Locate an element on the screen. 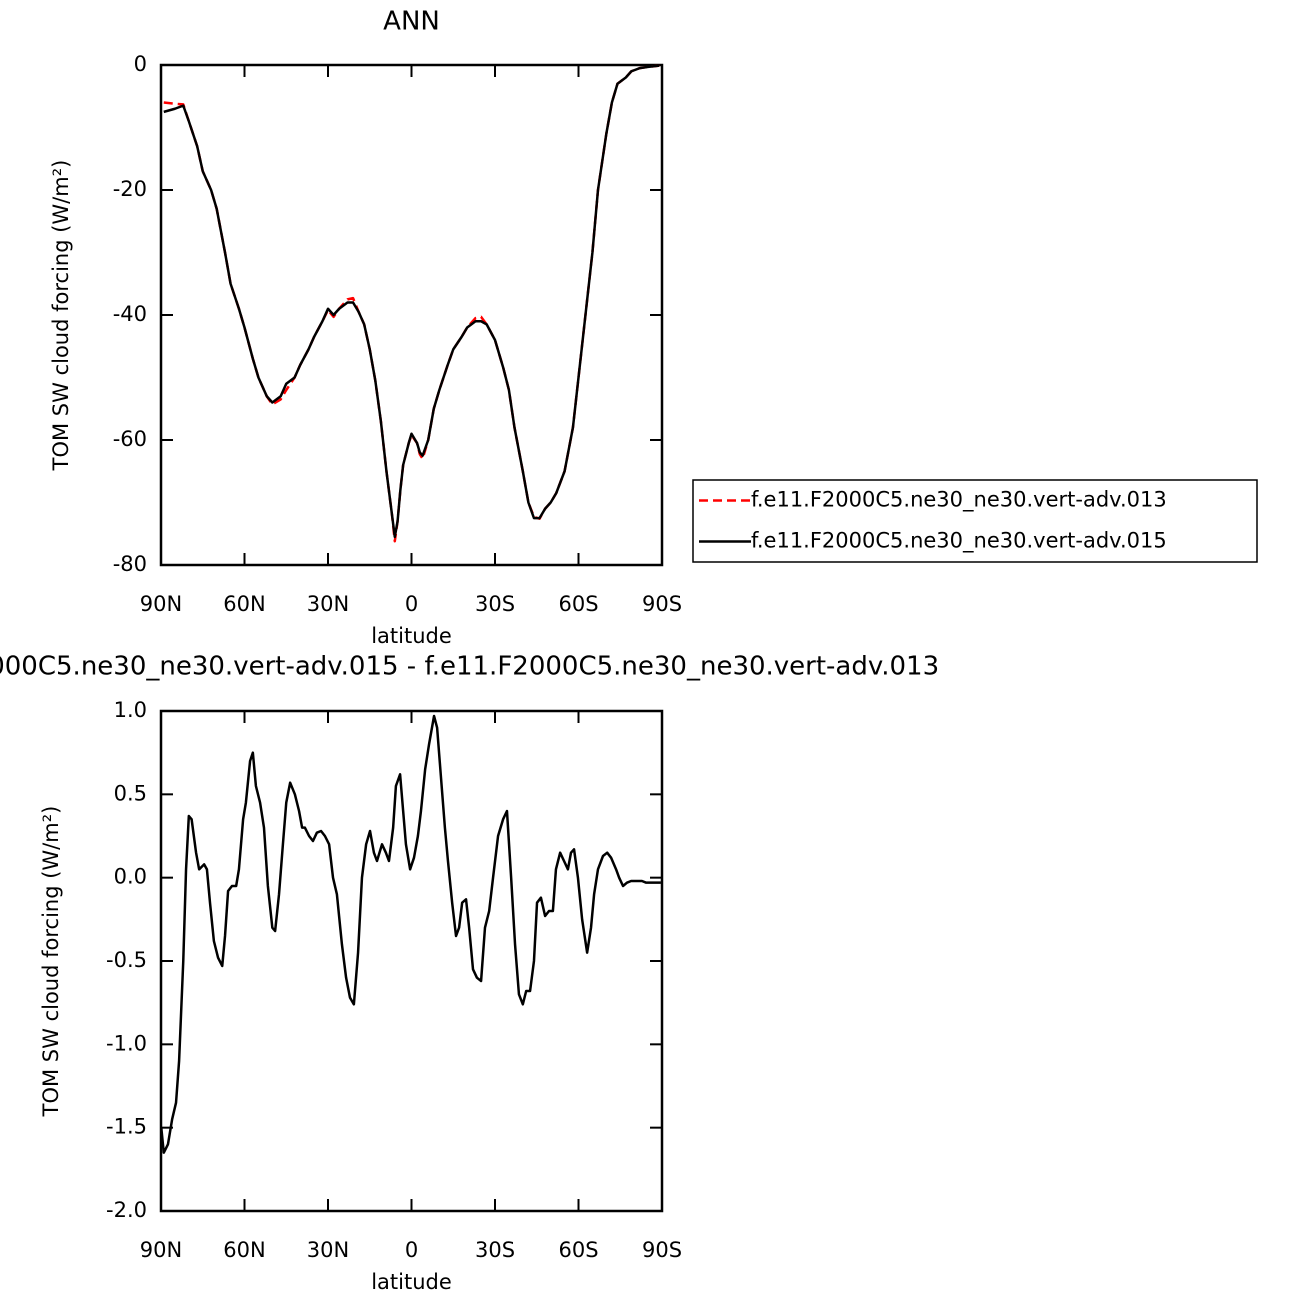 The image size is (1305, 1303). legend-box is located at coordinates (975, 521).